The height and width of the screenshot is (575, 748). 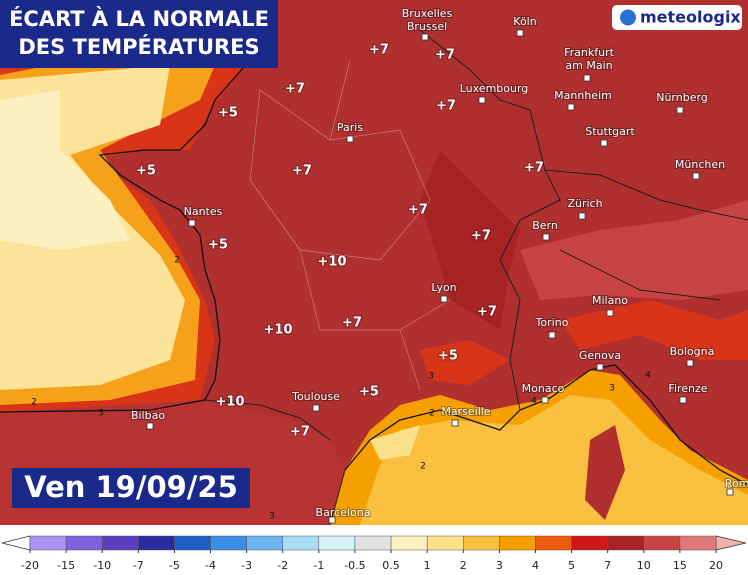 I want to click on city-label: Firenze, so click(x=687, y=388).